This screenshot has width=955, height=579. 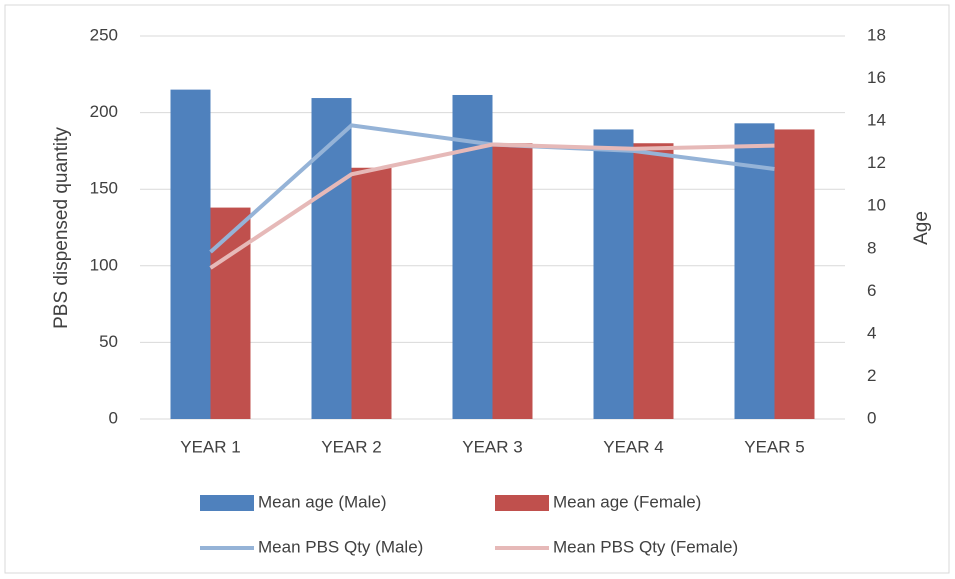 What do you see at coordinates (871, 247) in the screenshot?
I see `y2-tick-label: 8` at bounding box center [871, 247].